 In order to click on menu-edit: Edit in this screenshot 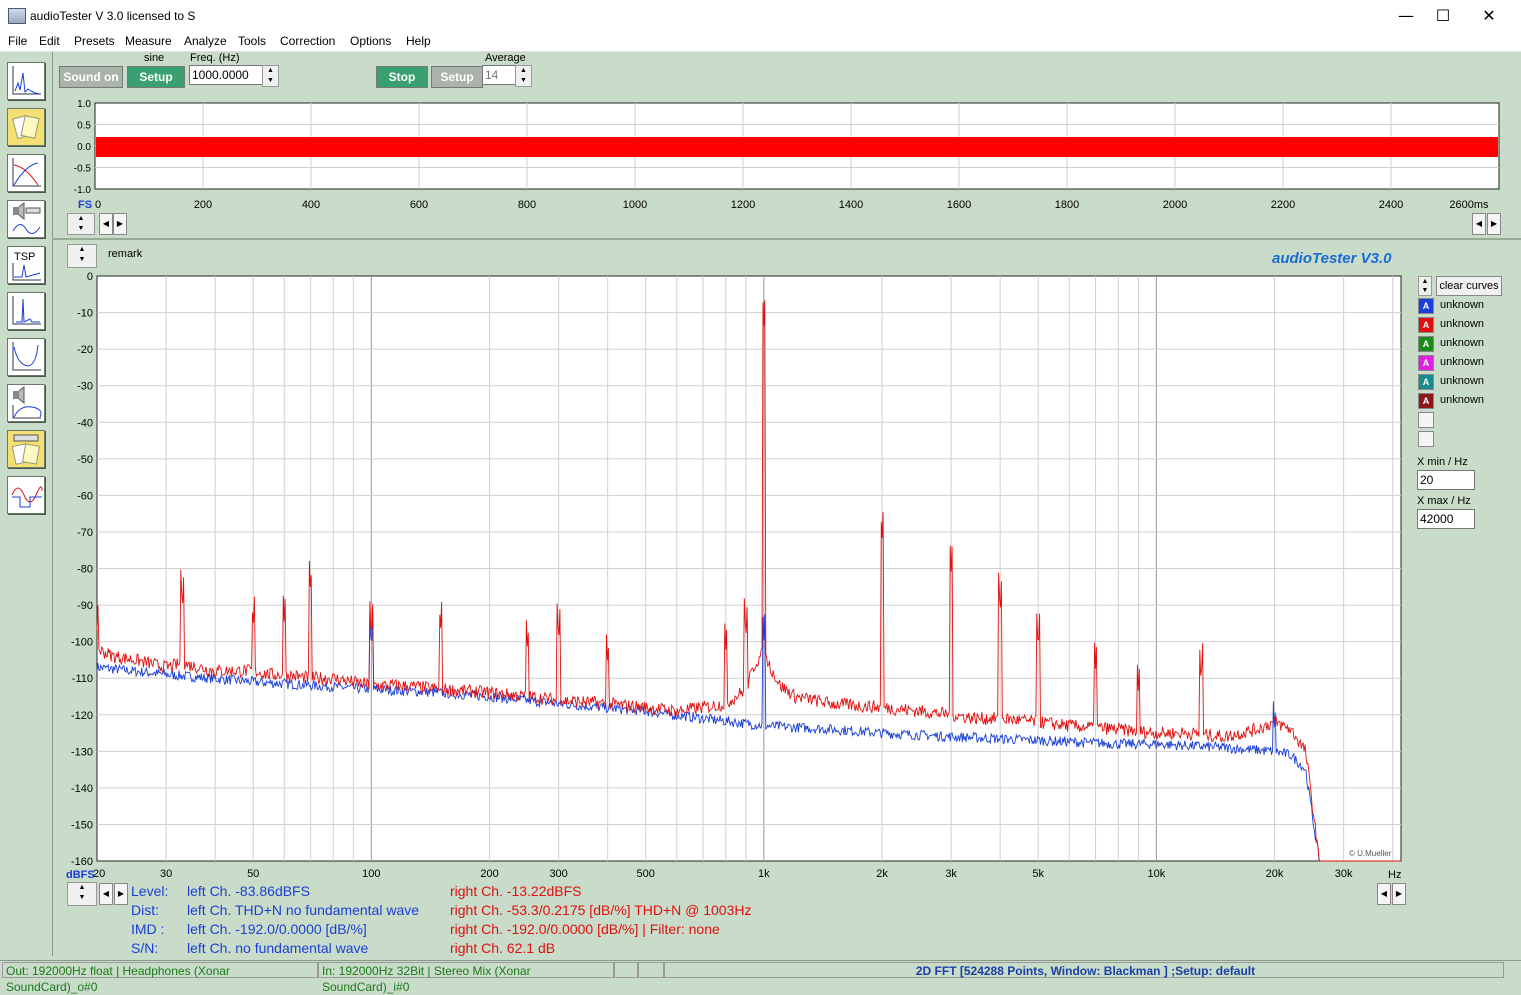, I will do `click(49, 41)`.